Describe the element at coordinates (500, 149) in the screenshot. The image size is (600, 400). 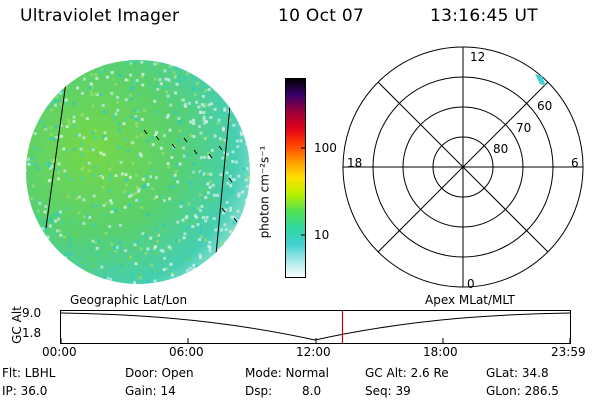
I see `lat-label-80: 80` at that location.